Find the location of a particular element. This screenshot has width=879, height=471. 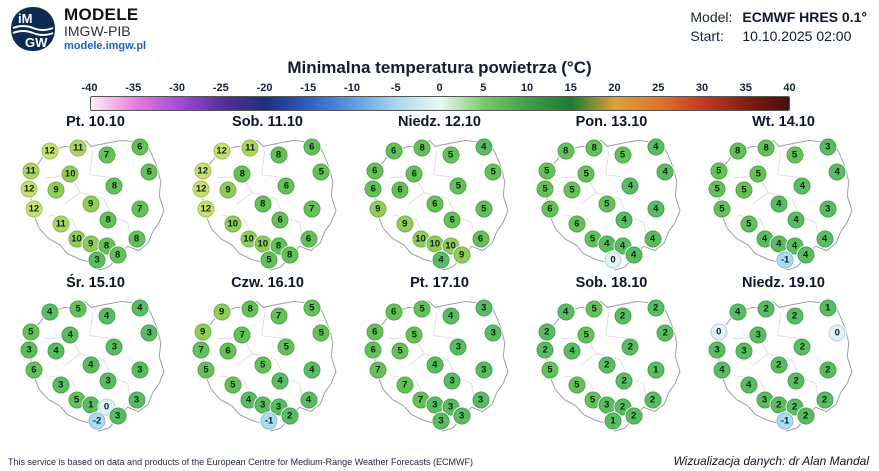

scale-tick: 30 is located at coordinates (702, 88).